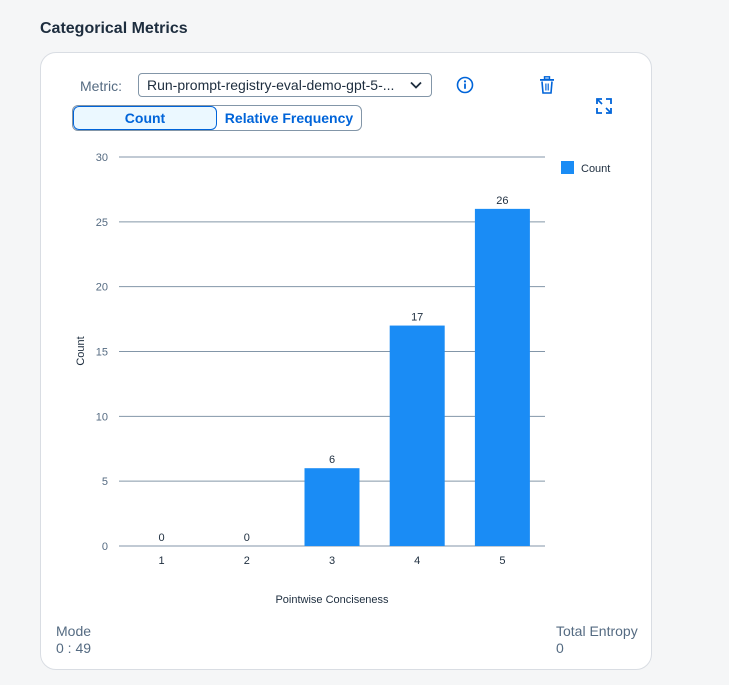 This screenshot has height=685, width=729. Describe the element at coordinates (74, 631) in the screenshot. I see `mode-label: Mode` at that location.